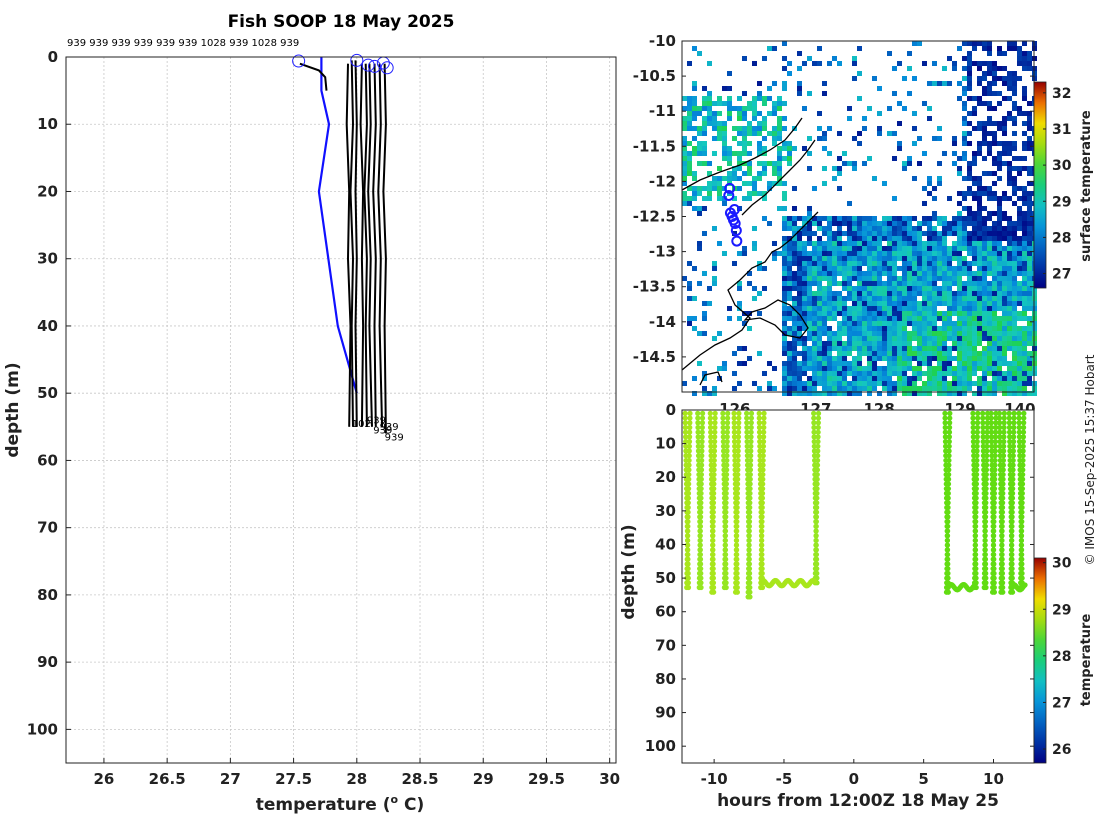 The width and height of the screenshot is (1100, 820). What do you see at coordinates (13, 409) in the screenshot?
I see `profile-ylabel: depth (m)` at bounding box center [13, 409].